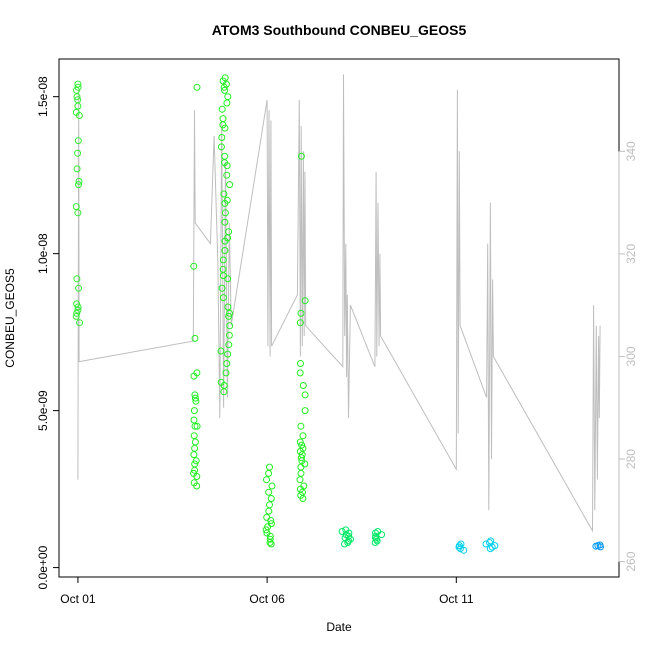  Describe the element at coordinates (43, 96) in the screenshot. I see `y-tick-label: 1.5e-08` at that location.